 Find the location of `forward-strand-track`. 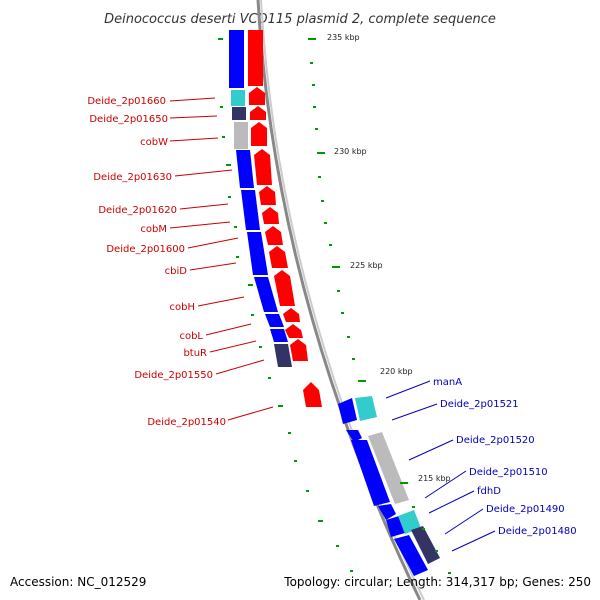

forward-strand-track is located at coordinates (285, 218).